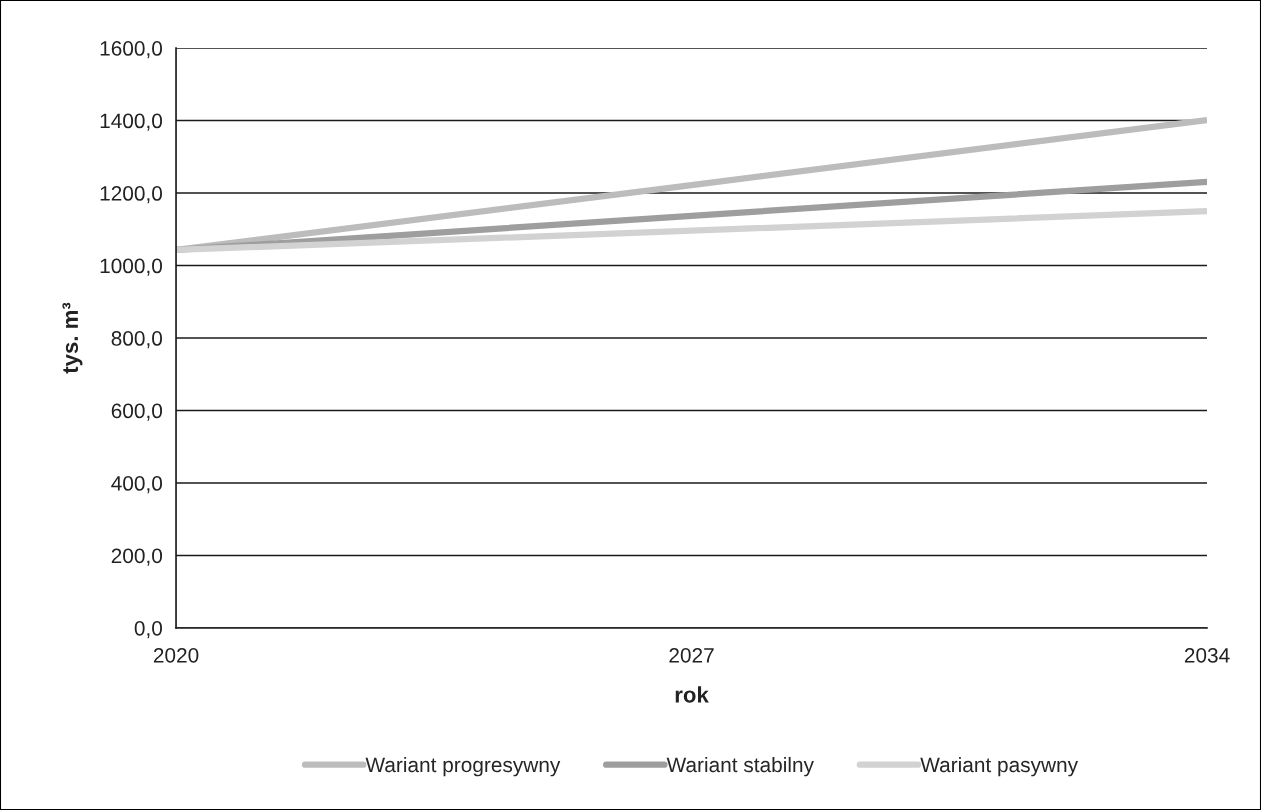  What do you see at coordinates (1207, 655) in the screenshot?
I see `x-tick-label: 2034` at bounding box center [1207, 655].